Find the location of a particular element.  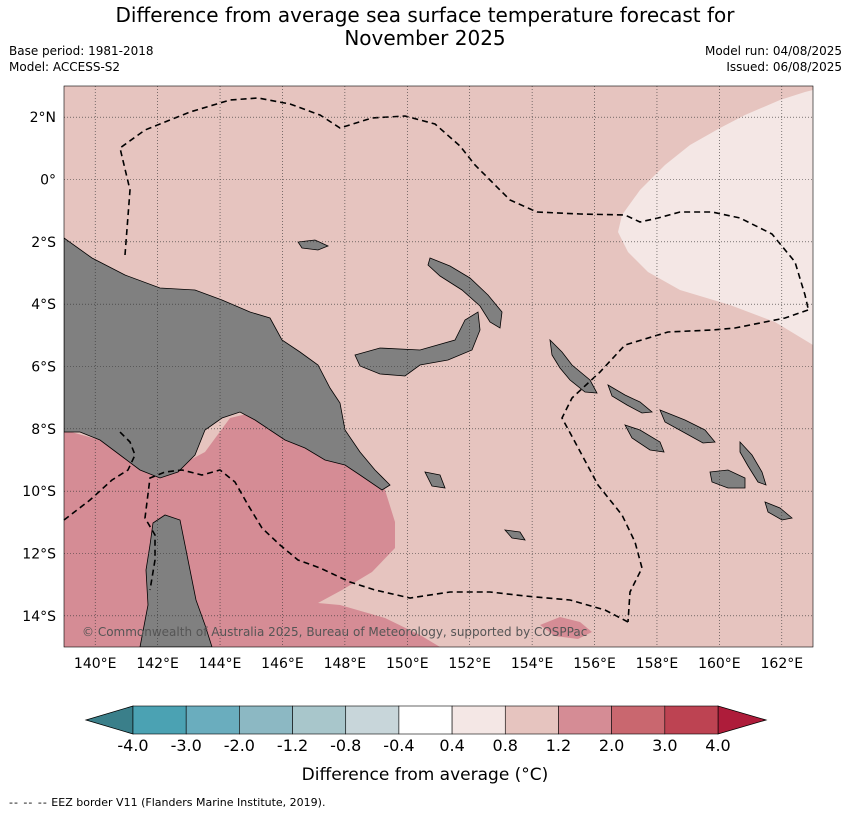

x-tick-label: 146°E is located at coordinates (282, 664).